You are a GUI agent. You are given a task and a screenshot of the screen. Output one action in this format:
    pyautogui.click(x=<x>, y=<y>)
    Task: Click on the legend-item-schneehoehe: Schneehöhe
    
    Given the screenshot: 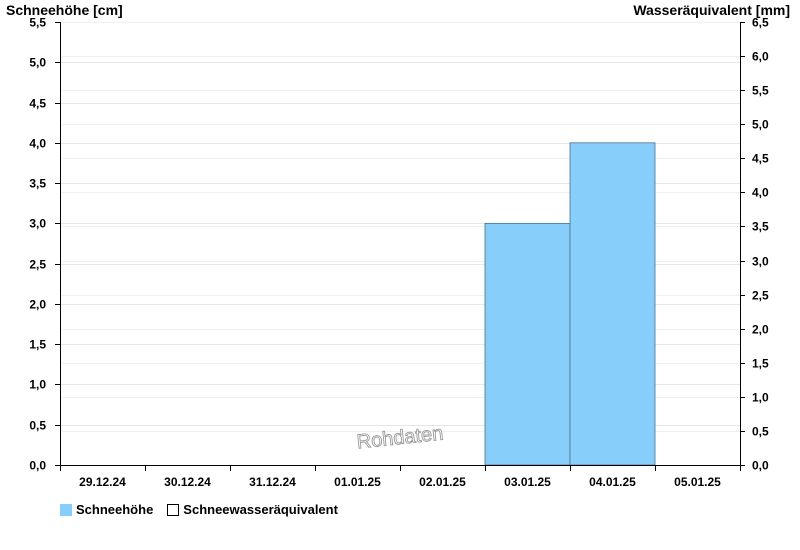 What is the action you would take?
    pyautogui.click(x=106, y=509)
    